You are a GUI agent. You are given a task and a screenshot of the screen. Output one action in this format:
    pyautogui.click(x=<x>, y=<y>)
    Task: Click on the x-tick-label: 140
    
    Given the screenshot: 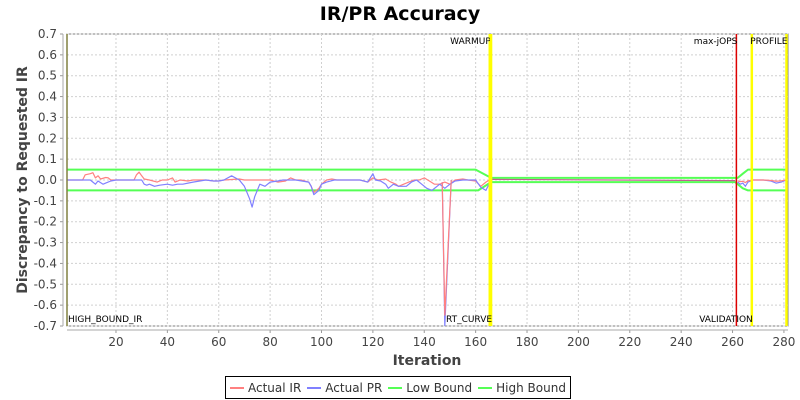 What is the action you would take?
    pyautogui.click(x=424, y=342)
    